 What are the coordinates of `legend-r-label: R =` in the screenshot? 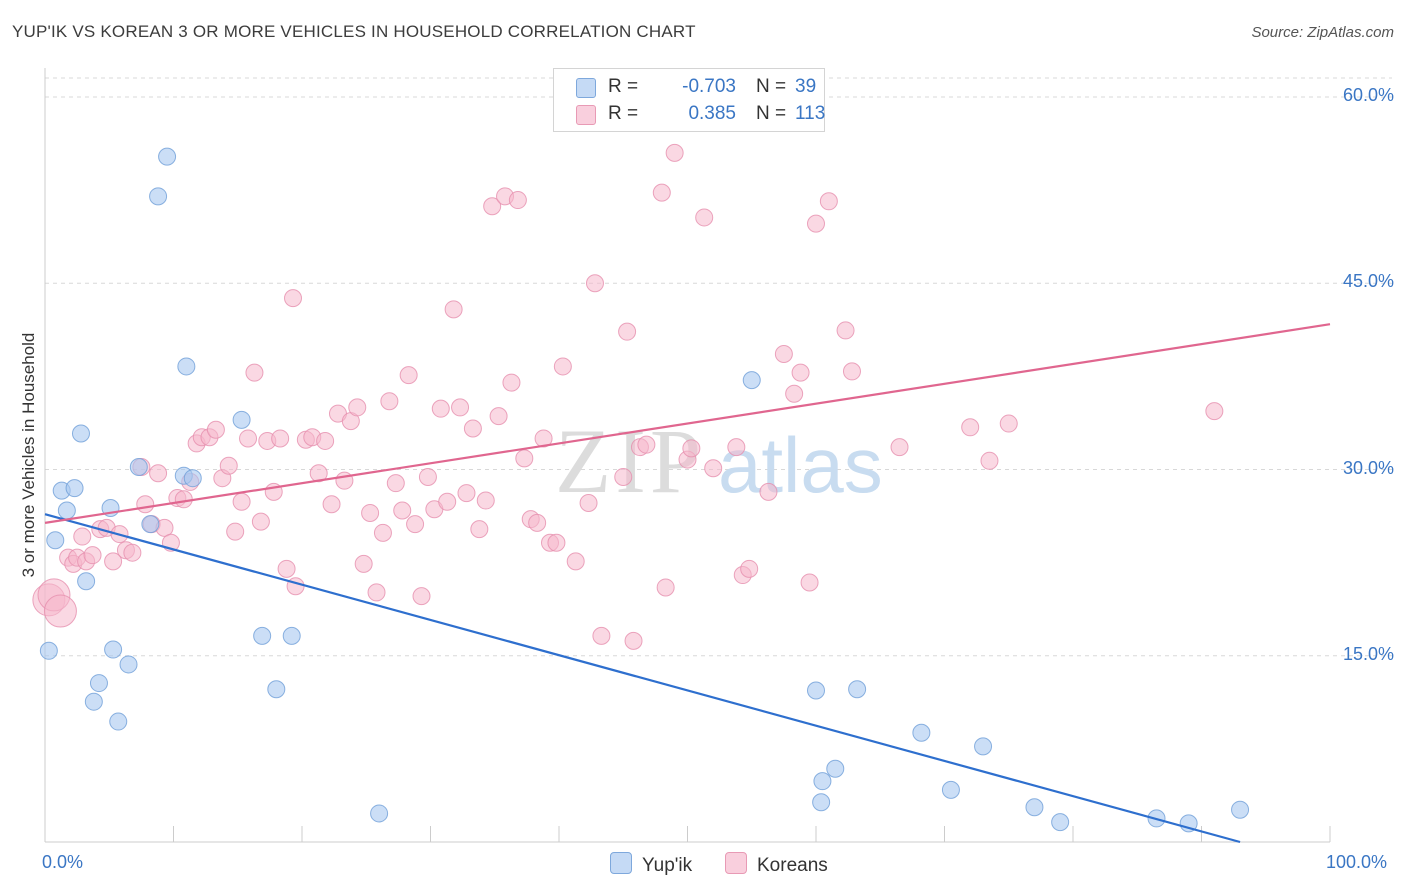 It's located at (623, 86).